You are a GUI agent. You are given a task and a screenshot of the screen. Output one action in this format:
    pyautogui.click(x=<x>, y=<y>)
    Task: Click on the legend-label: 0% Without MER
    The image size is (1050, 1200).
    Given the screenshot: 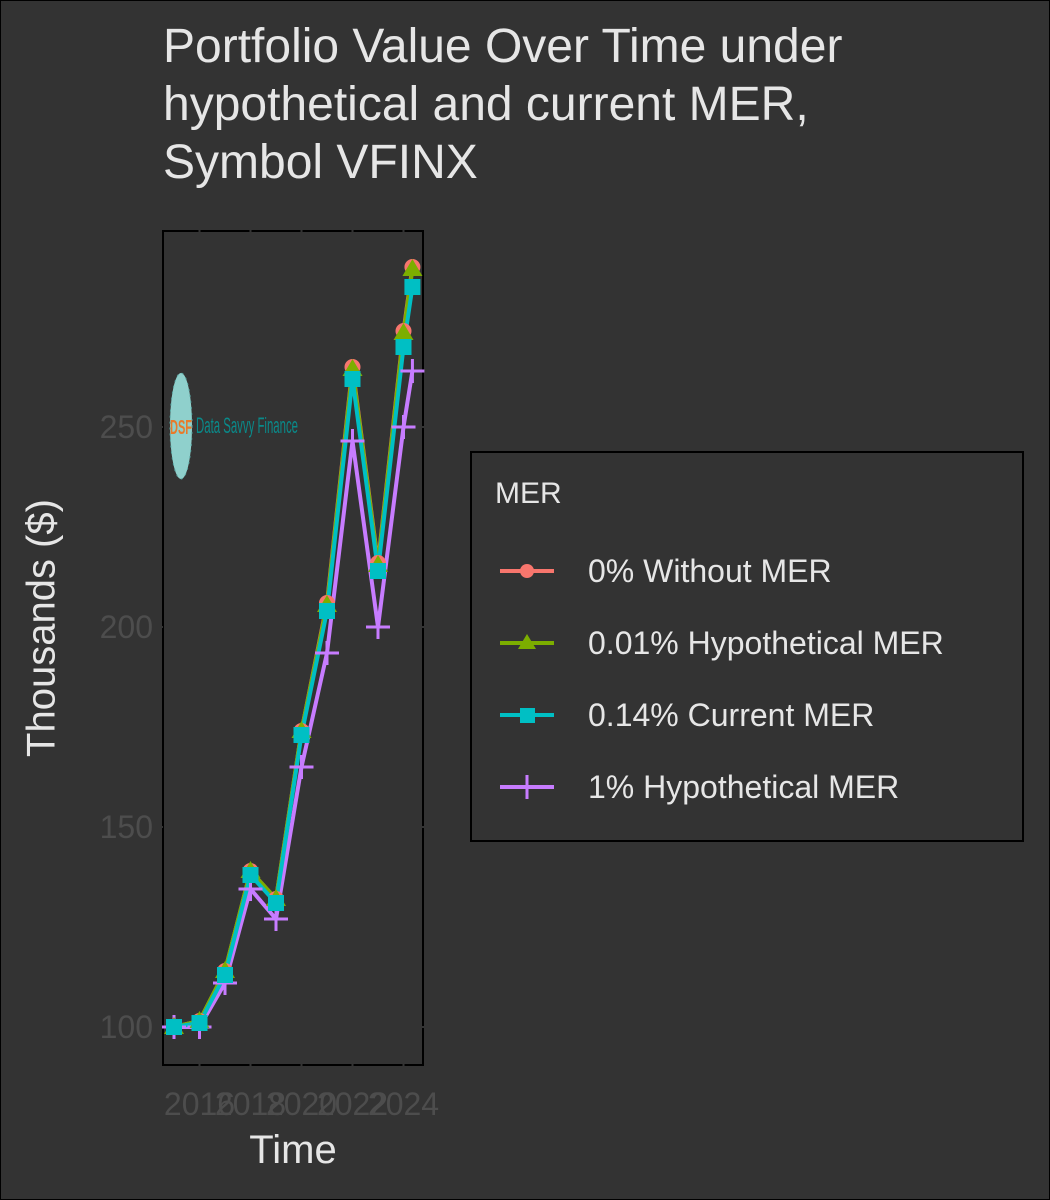 What is the action you would take?
    pyautogui.click(x=710, y=571)
    